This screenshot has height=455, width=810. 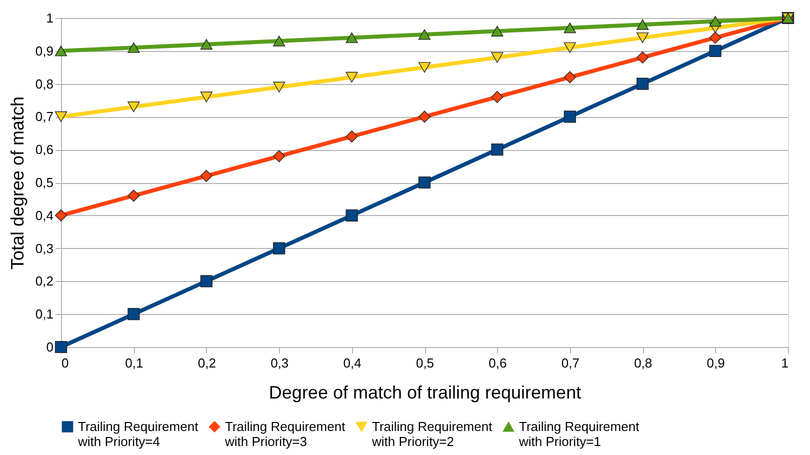 What do you see at coordinates (44, 150) in the screenshot?
I see `y-tick-label: 0,6` at bounding box center [44, 150].